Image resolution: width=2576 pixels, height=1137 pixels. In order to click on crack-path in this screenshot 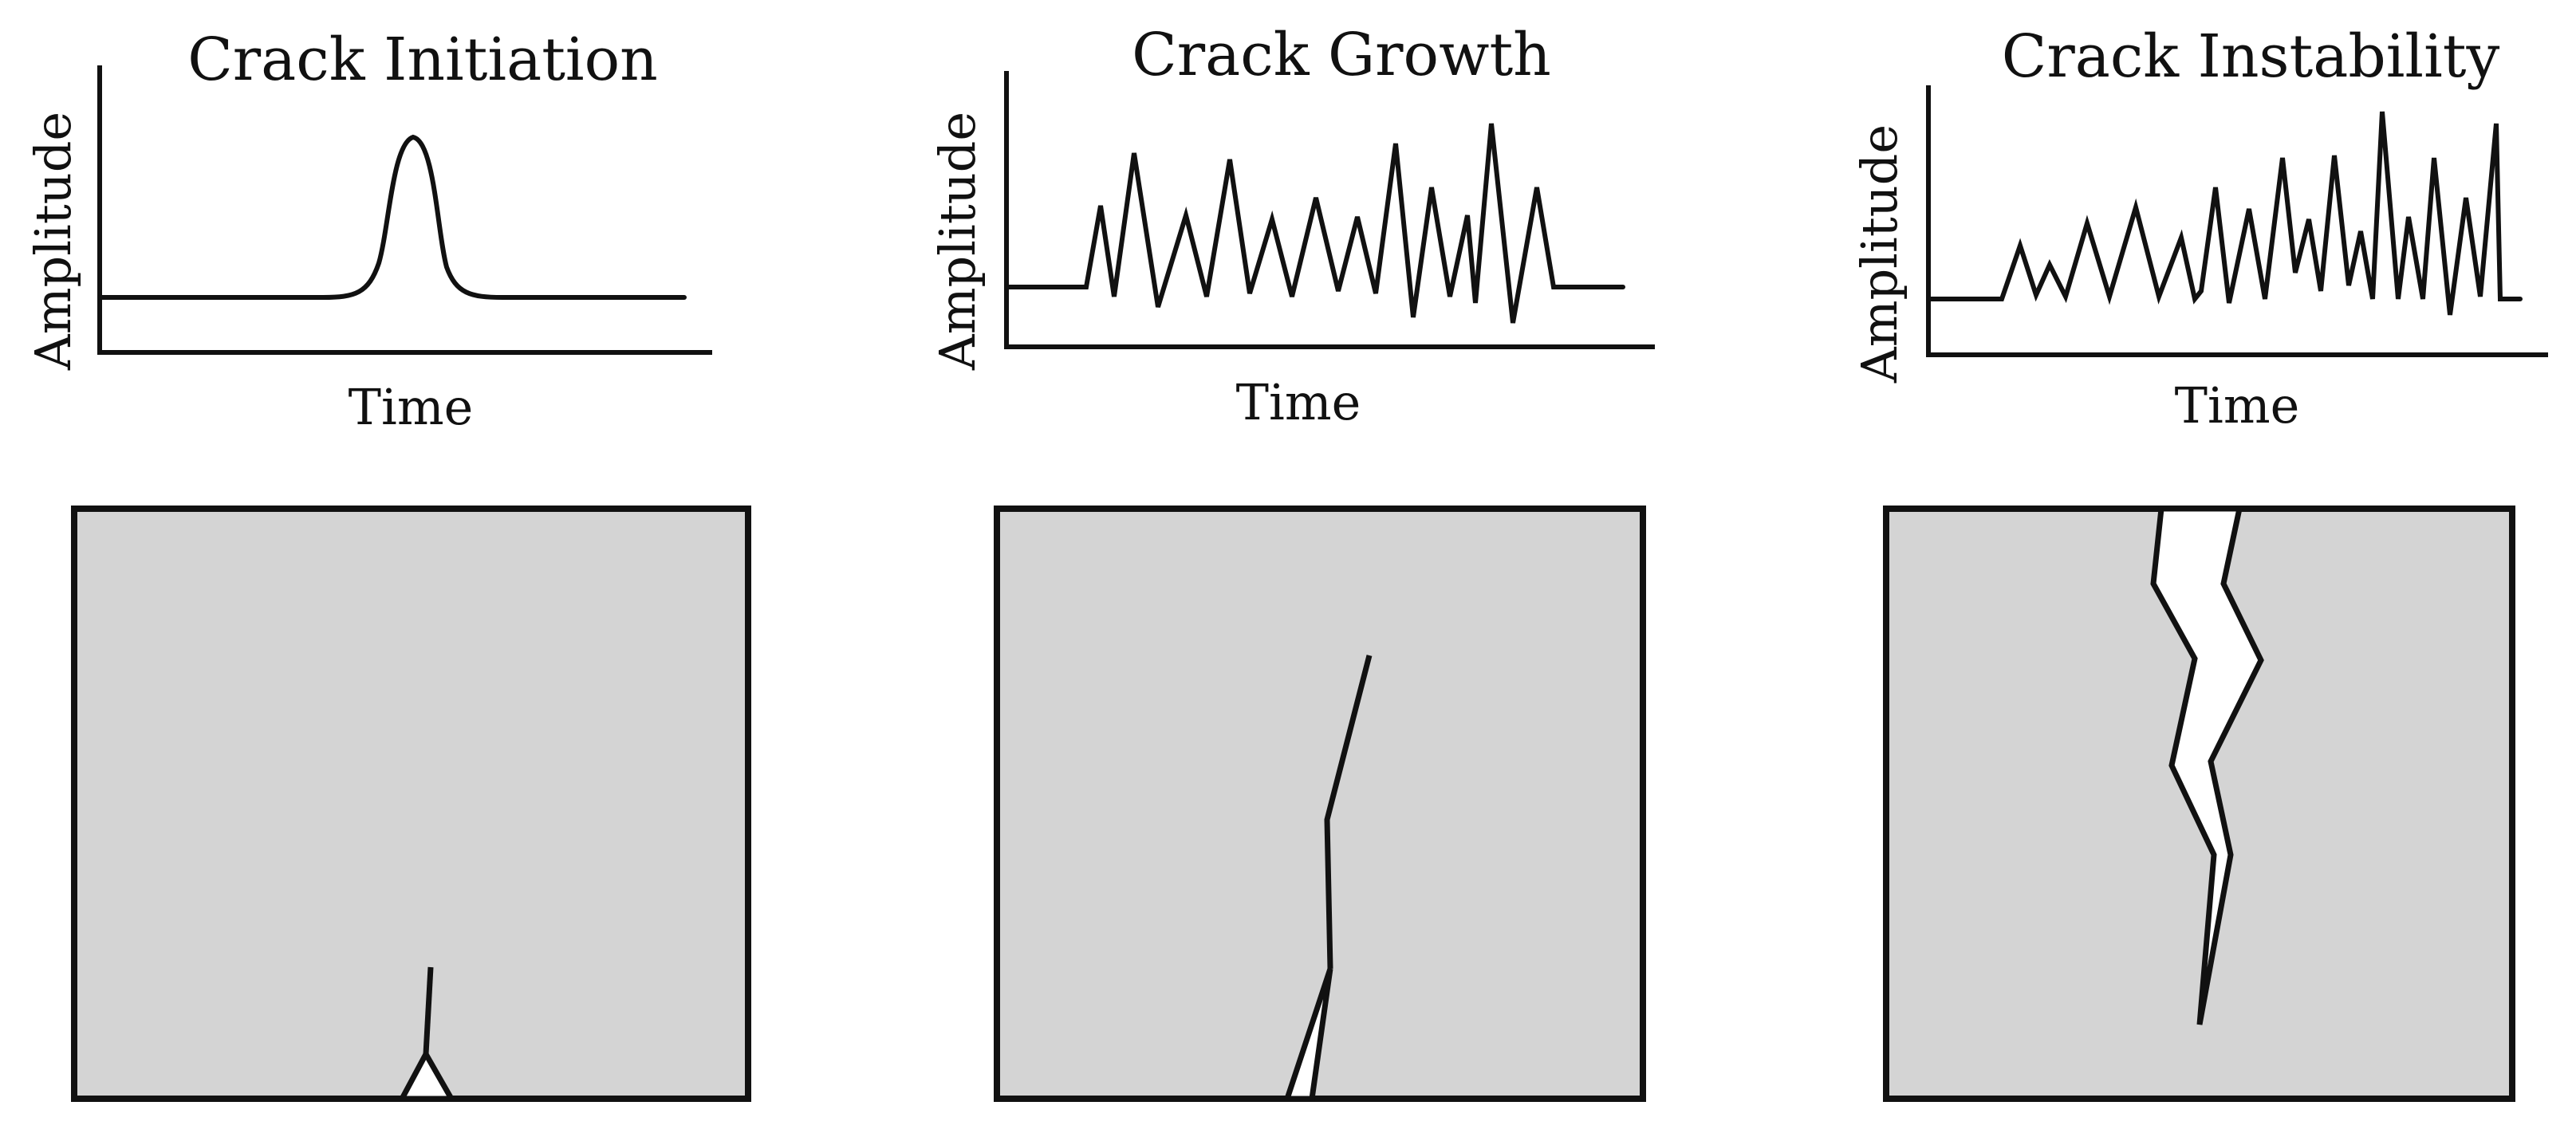, I will do `click(1348, 812)`.